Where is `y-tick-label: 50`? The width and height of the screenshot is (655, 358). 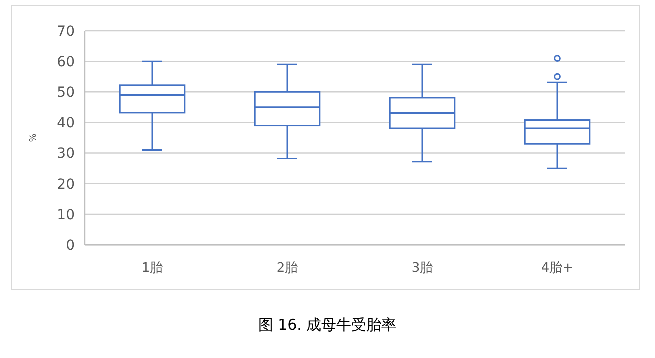 y-tick-label: 50 is located at coordinates (66, 93).